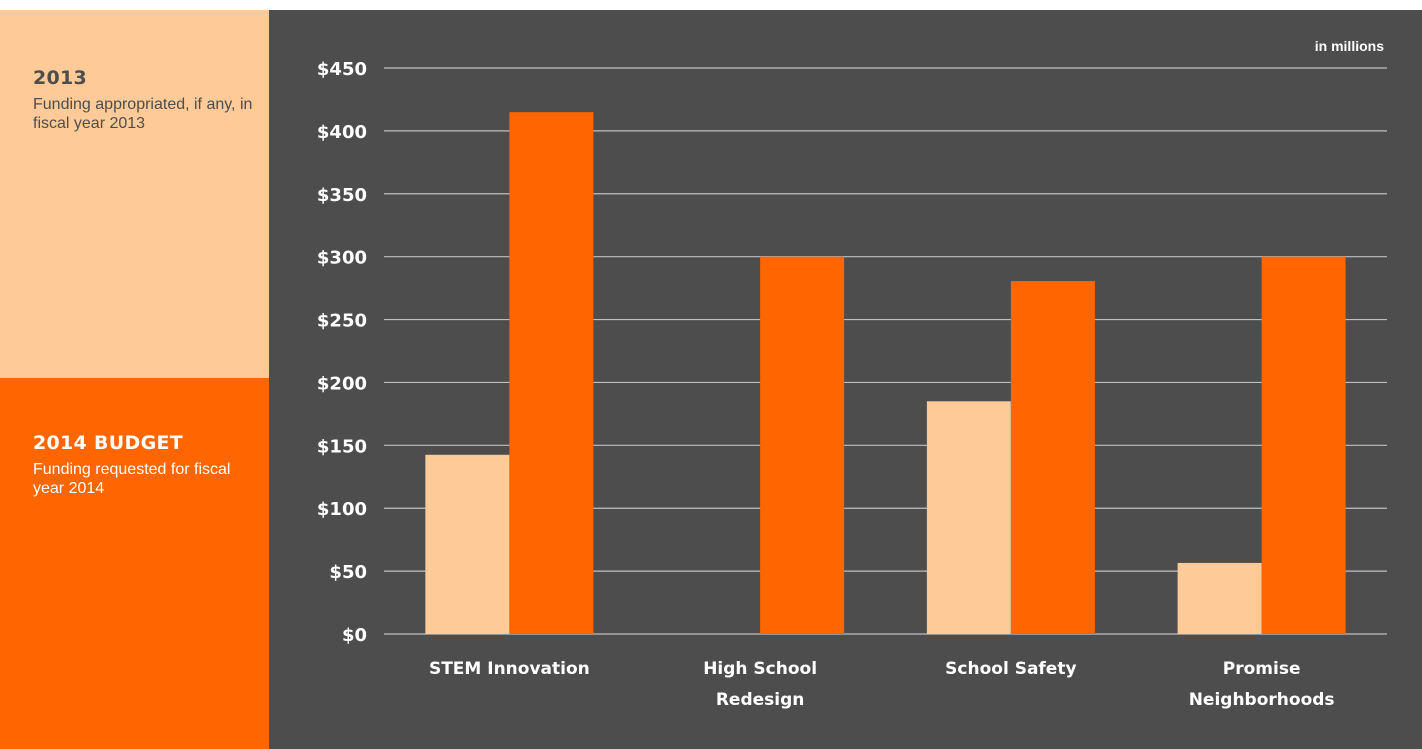  I want to click on category-label: Redesign, so click(760, 700).